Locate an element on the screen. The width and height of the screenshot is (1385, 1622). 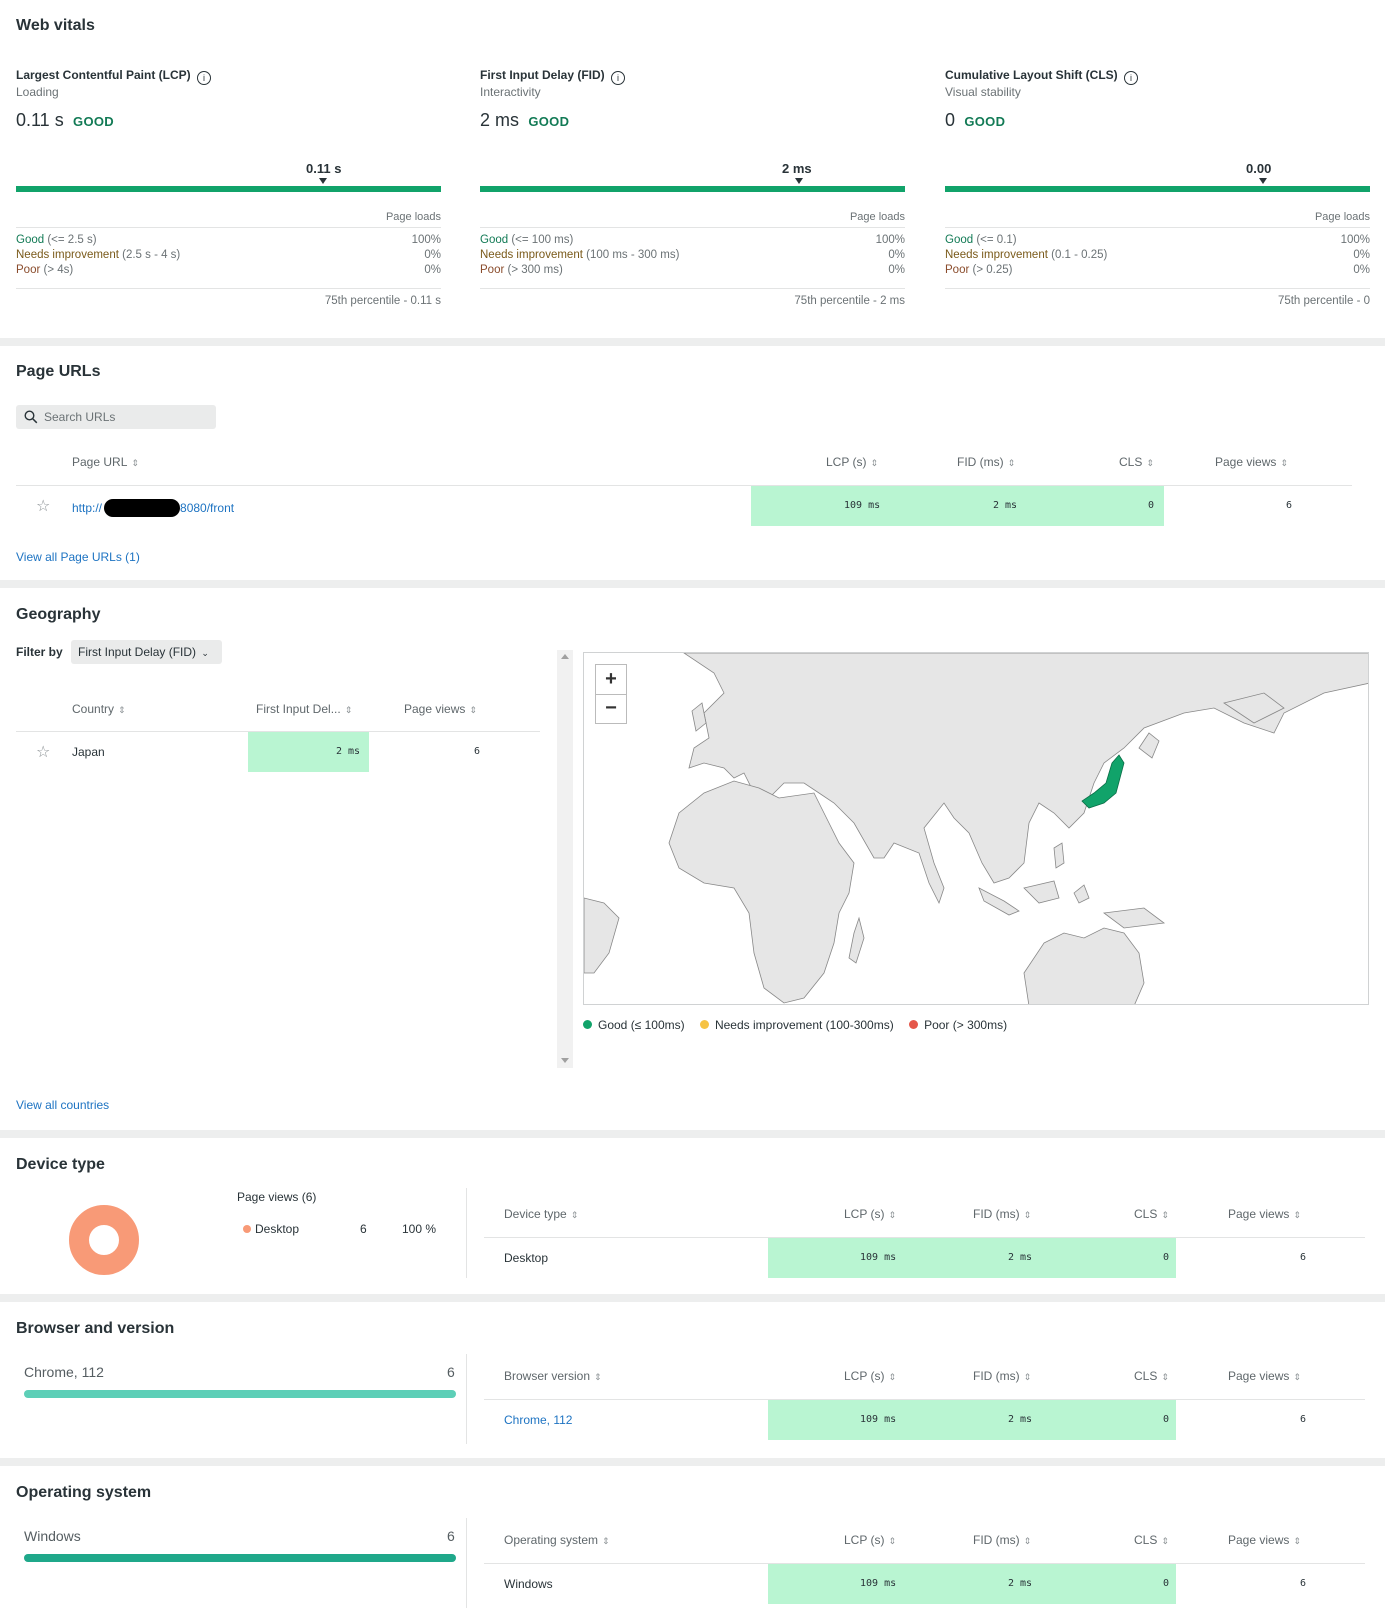
search-input: Search URLs is located at coordinates (116, 417).